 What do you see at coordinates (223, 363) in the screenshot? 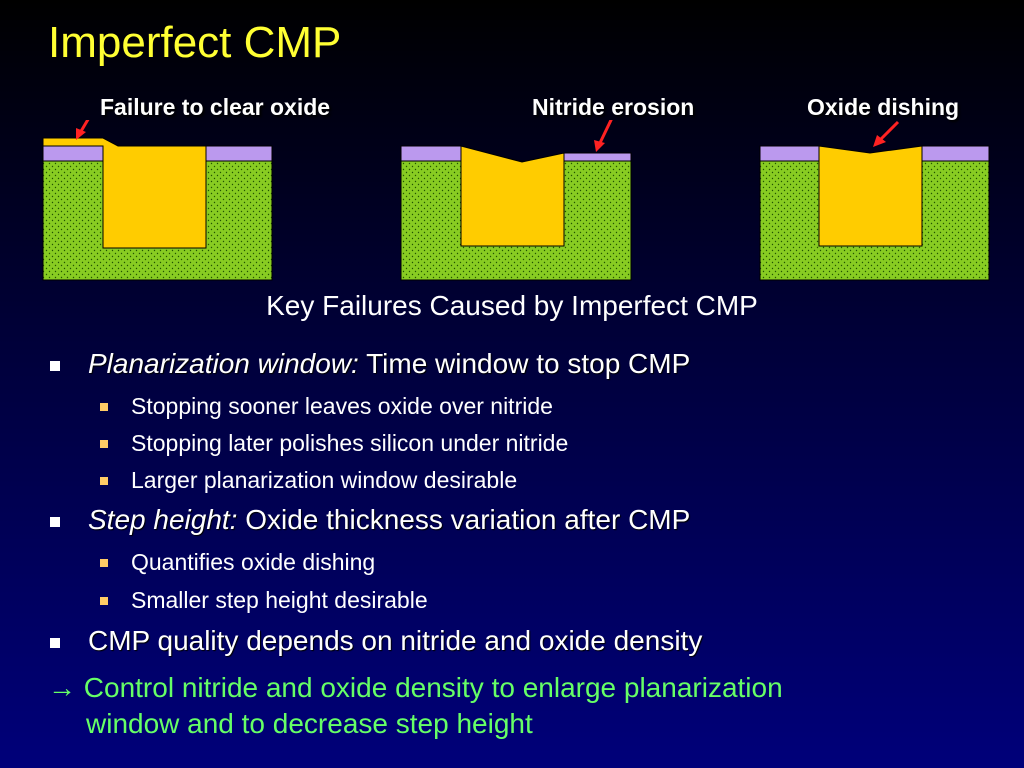
I see `bullet-lead: Planarization window:` at bounding box center [223, 363].